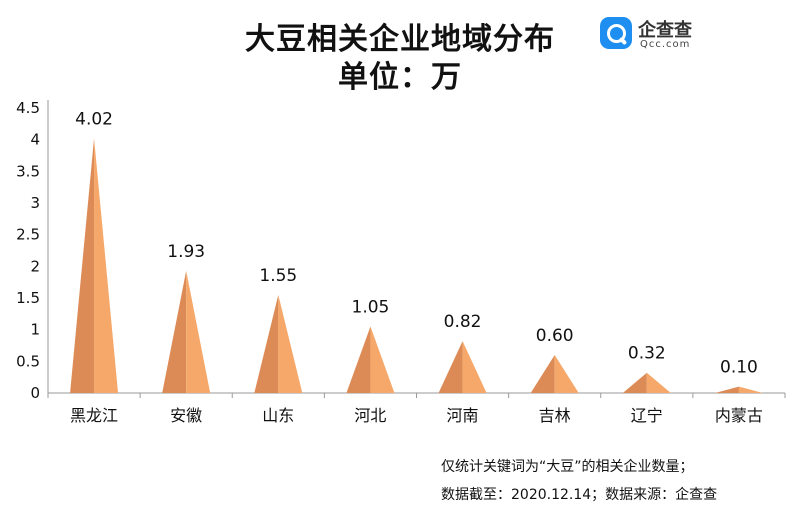 This screenshot has width=800, height=531. I want to click on y-tick-label: 1, so click(35, 330).